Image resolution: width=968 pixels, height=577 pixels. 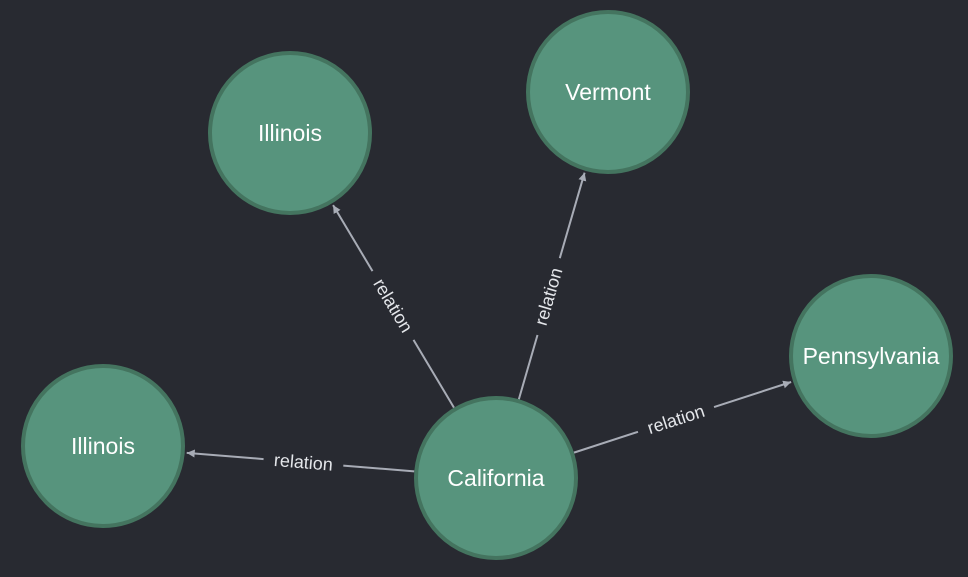 I want to click on node-label: California, so click(x=495, y=478).